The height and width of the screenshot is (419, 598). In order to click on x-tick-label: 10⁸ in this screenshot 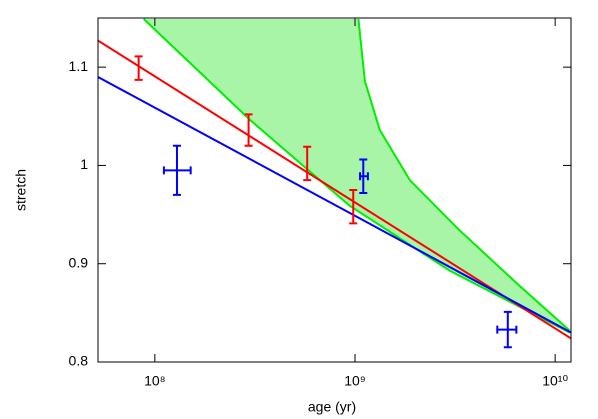, I will do `click(155, 381)`.